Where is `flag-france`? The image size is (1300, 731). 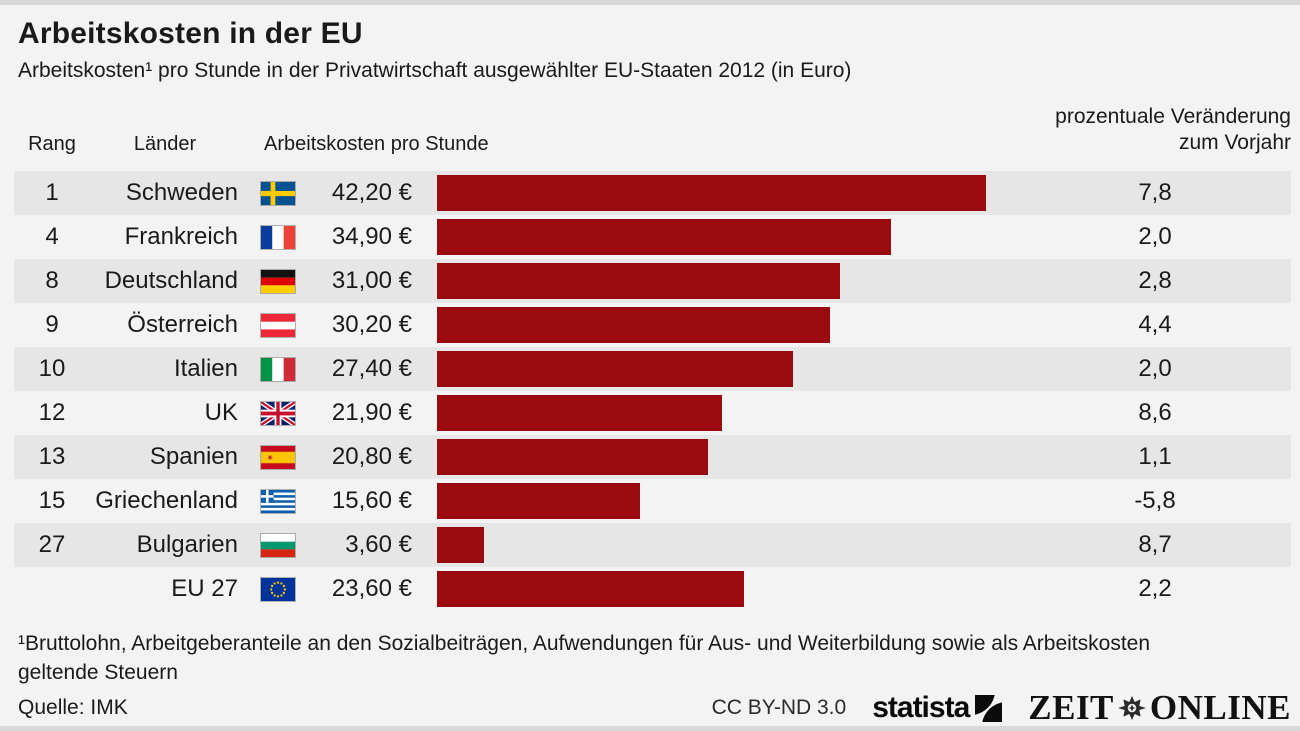
flag-france is located at coordinates (278, 237).